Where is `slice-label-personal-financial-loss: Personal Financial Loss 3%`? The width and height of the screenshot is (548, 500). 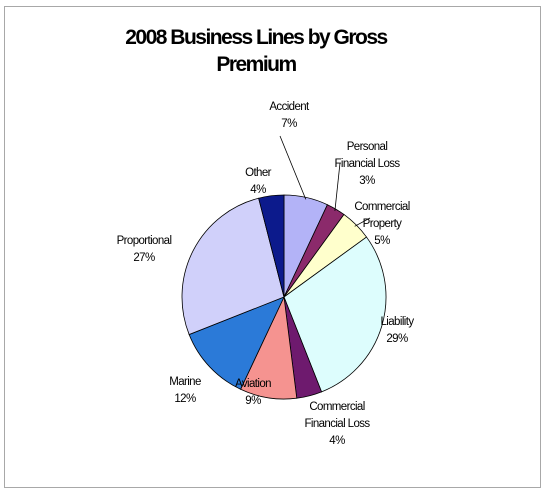 slice-label-personal-financial-loss: Personal Financial Loss 3% is located at coordinates (367, 164).